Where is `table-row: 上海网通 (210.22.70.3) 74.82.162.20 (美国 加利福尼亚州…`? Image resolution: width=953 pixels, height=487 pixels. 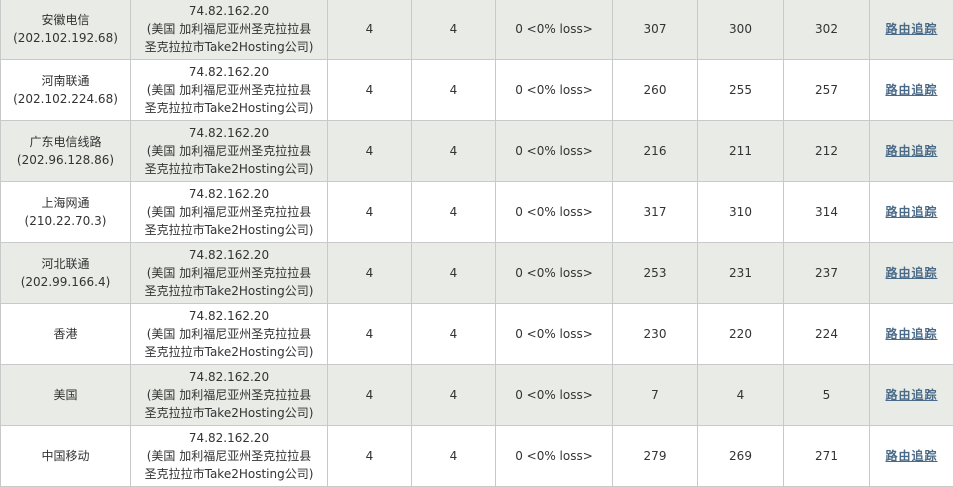 table-row: 上海网通 (210.22.70.3) 74.82.162.20 (美国 加利福尼亚州… is located at coordinates (476, 212).